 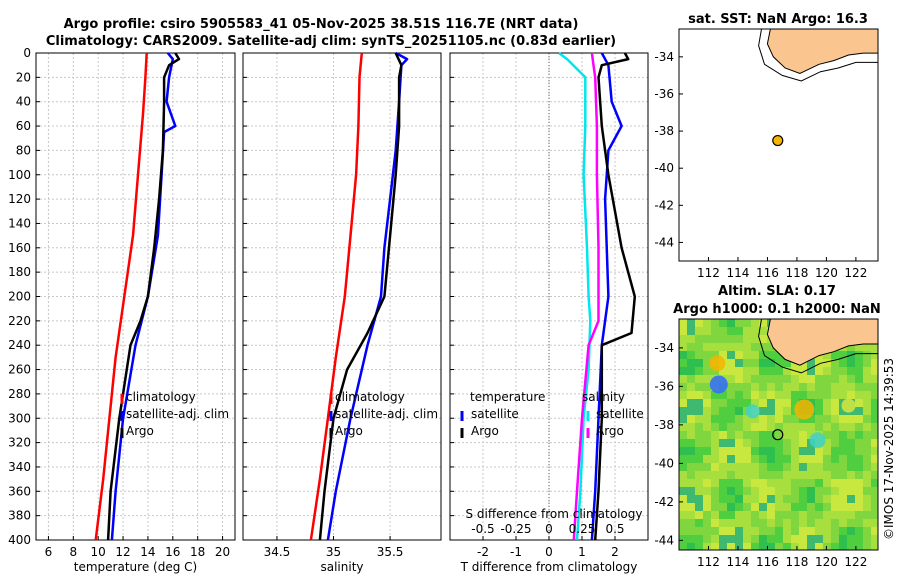 I want to click on secondary-x-tick-label: -0.5, so click(x=482, y=529).